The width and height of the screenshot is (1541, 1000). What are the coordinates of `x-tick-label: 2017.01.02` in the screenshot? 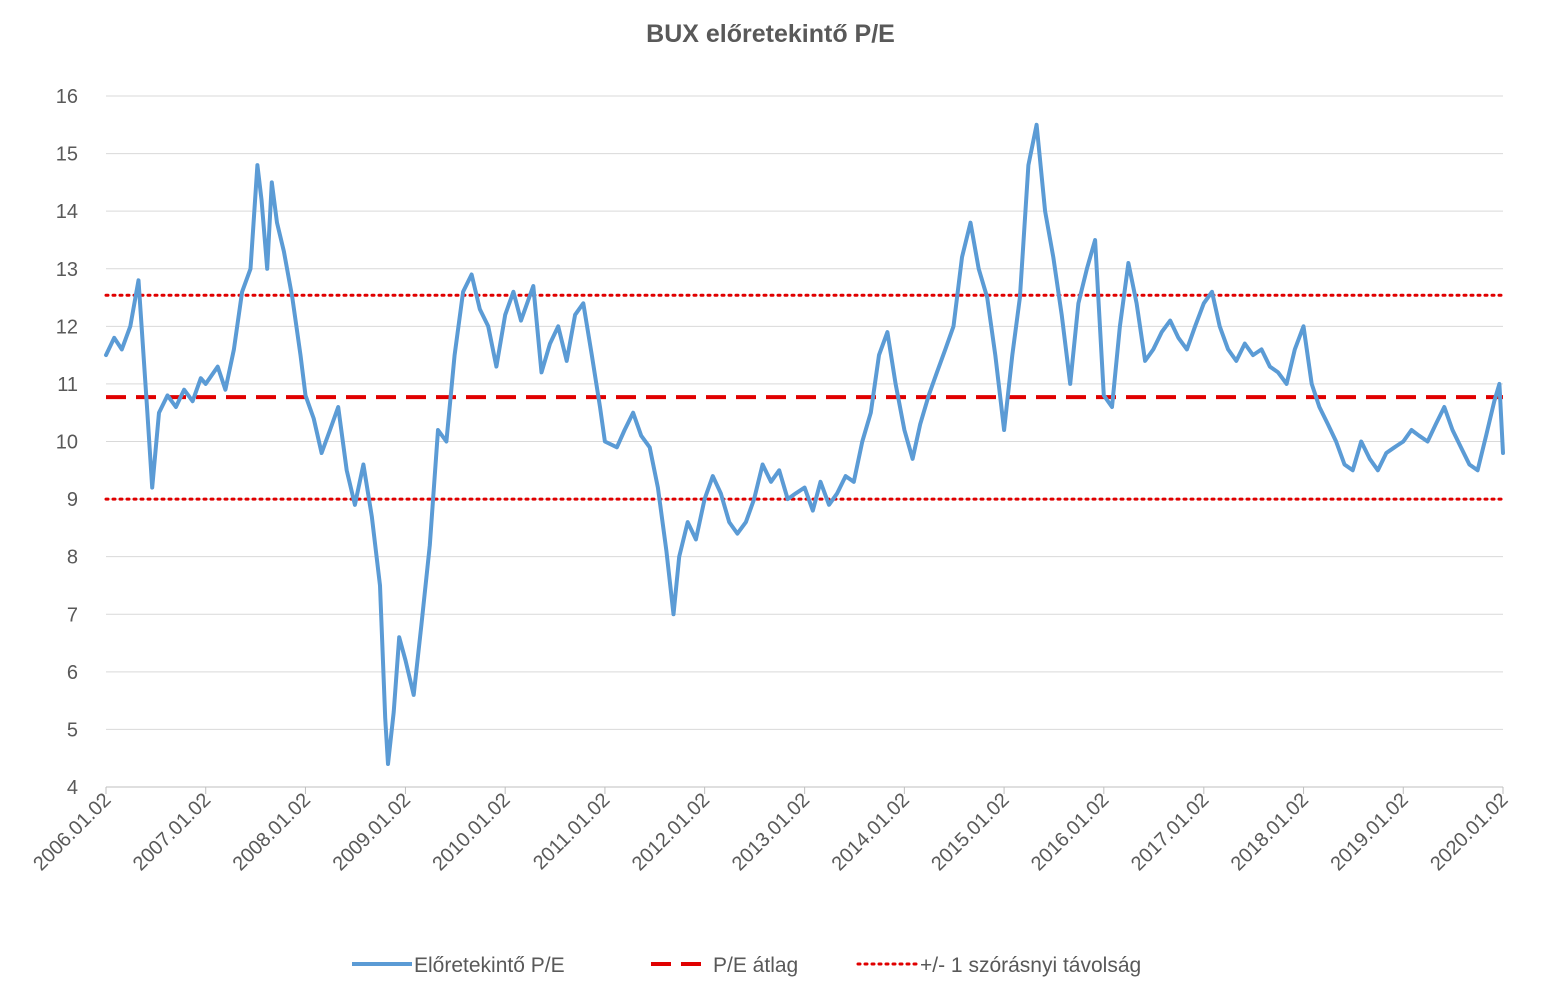 It's located at (1170, 832).